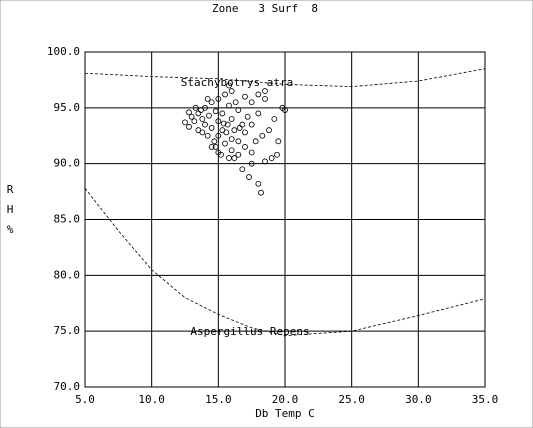  I want to click on y-tick-label: 75.0, so click(67, 330).